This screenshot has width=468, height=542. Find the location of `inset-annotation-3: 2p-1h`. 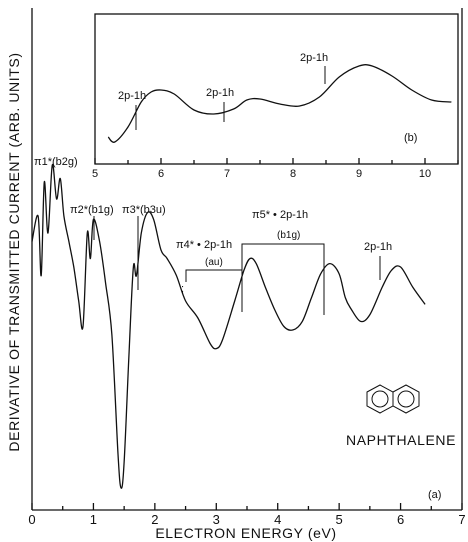

inset-annotation-3: 2p-1h is located at coordinates (314, 58).